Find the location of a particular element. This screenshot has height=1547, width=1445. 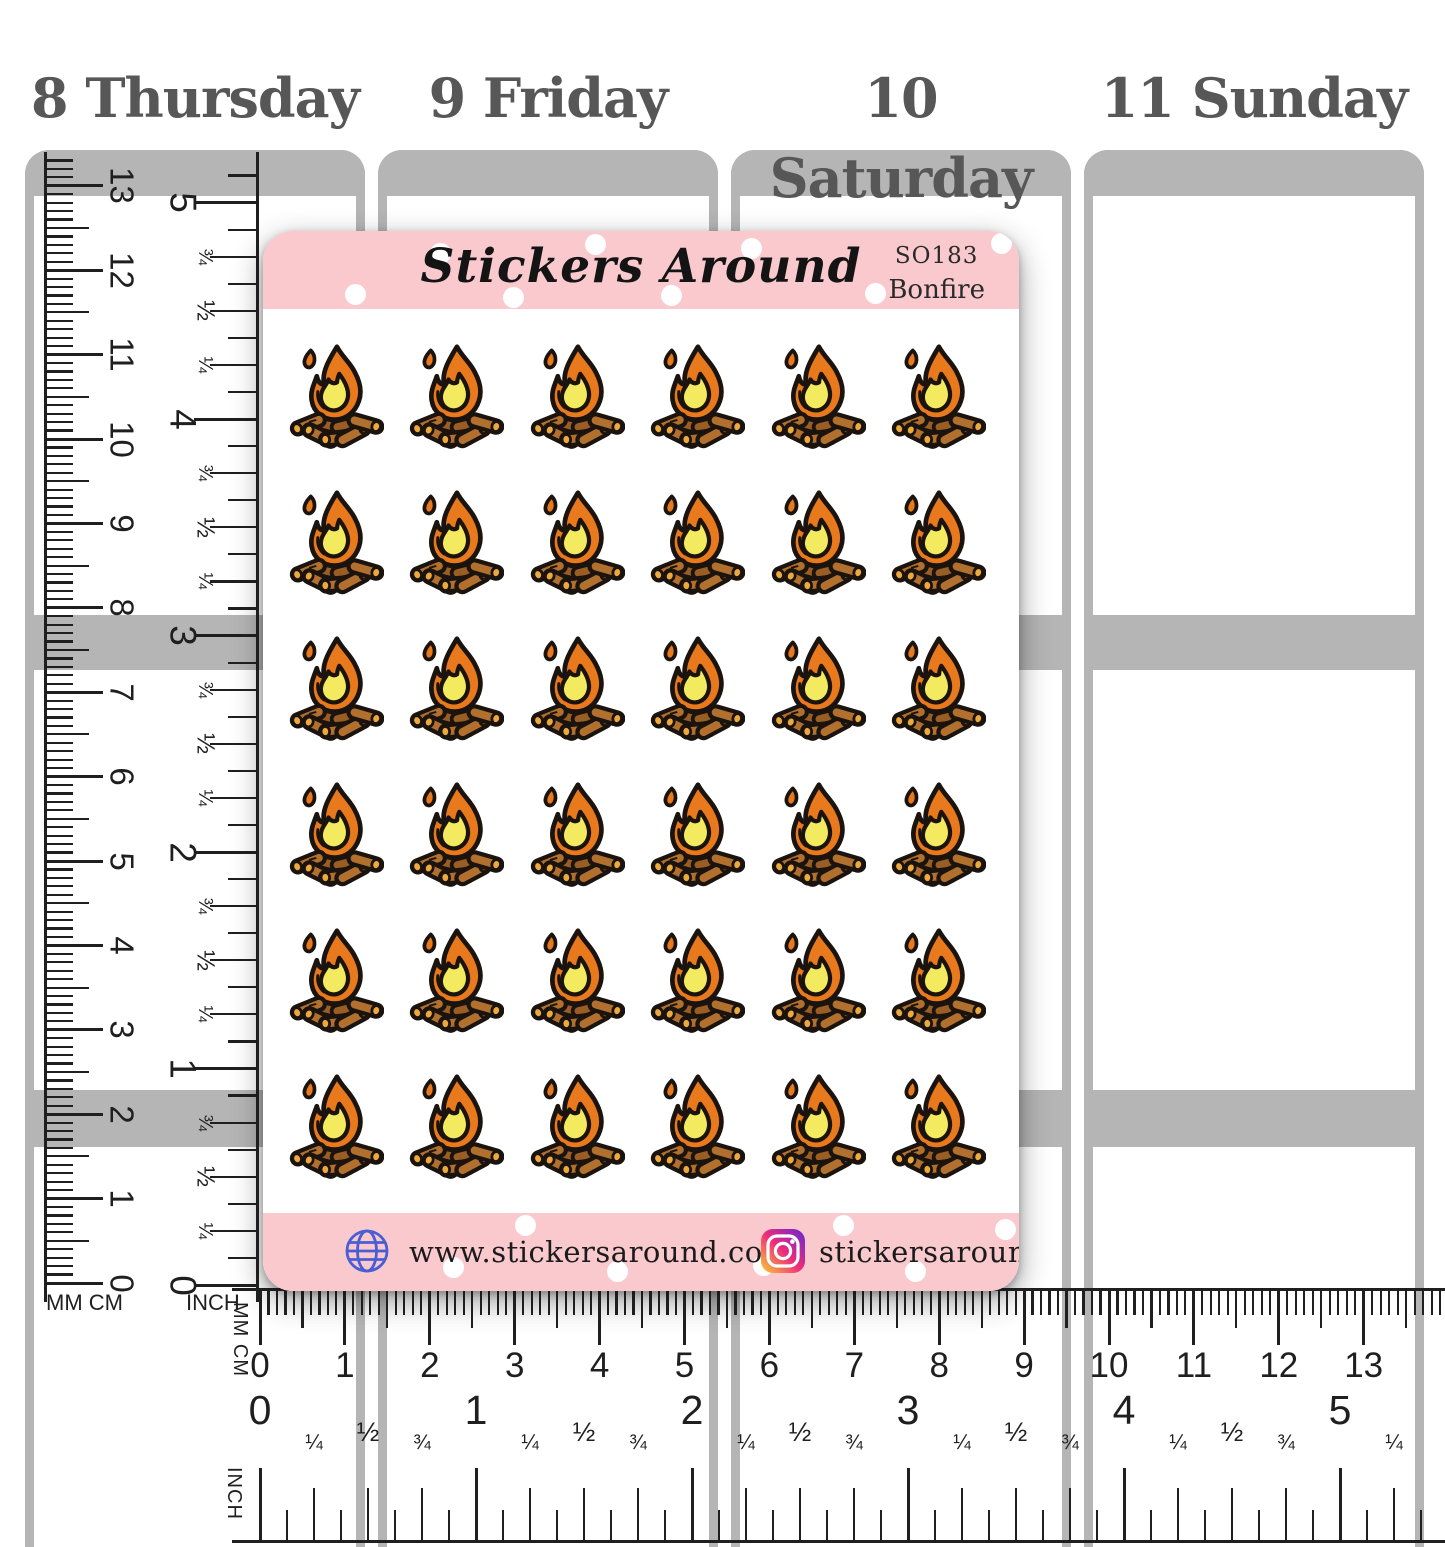

cm-number: 0 is located at coordinates (260, 1365).